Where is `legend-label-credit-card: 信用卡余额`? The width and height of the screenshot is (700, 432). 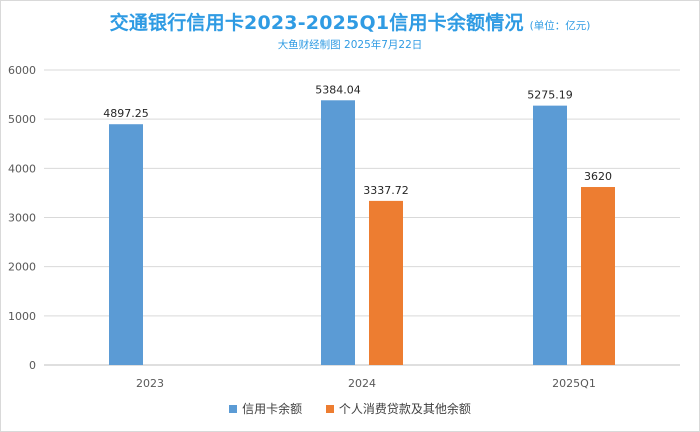
legend-label-credit-card: 信用卡余额 is located at coordinates (272, 409).